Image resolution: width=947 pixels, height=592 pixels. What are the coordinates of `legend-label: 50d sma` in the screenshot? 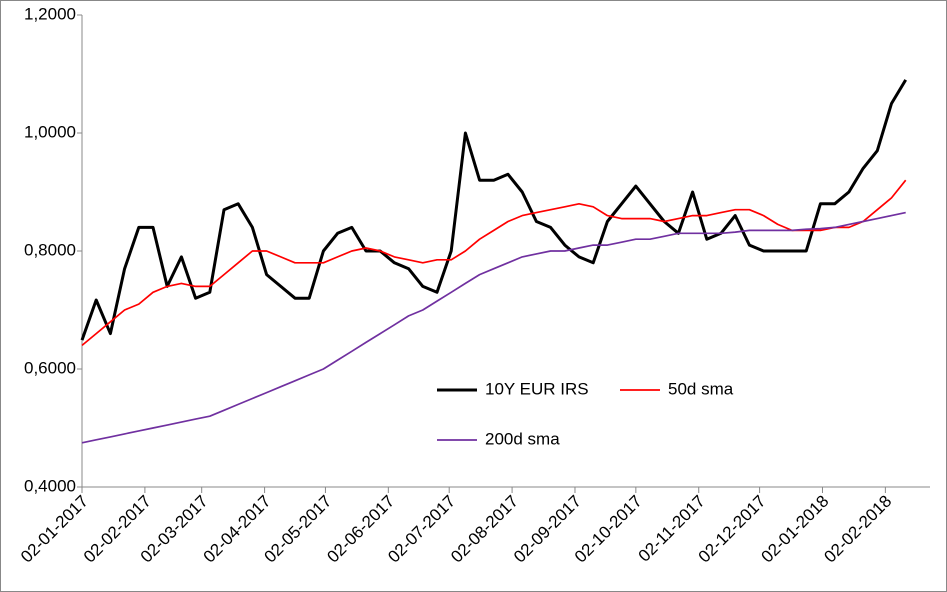 It's located at (701, 388).